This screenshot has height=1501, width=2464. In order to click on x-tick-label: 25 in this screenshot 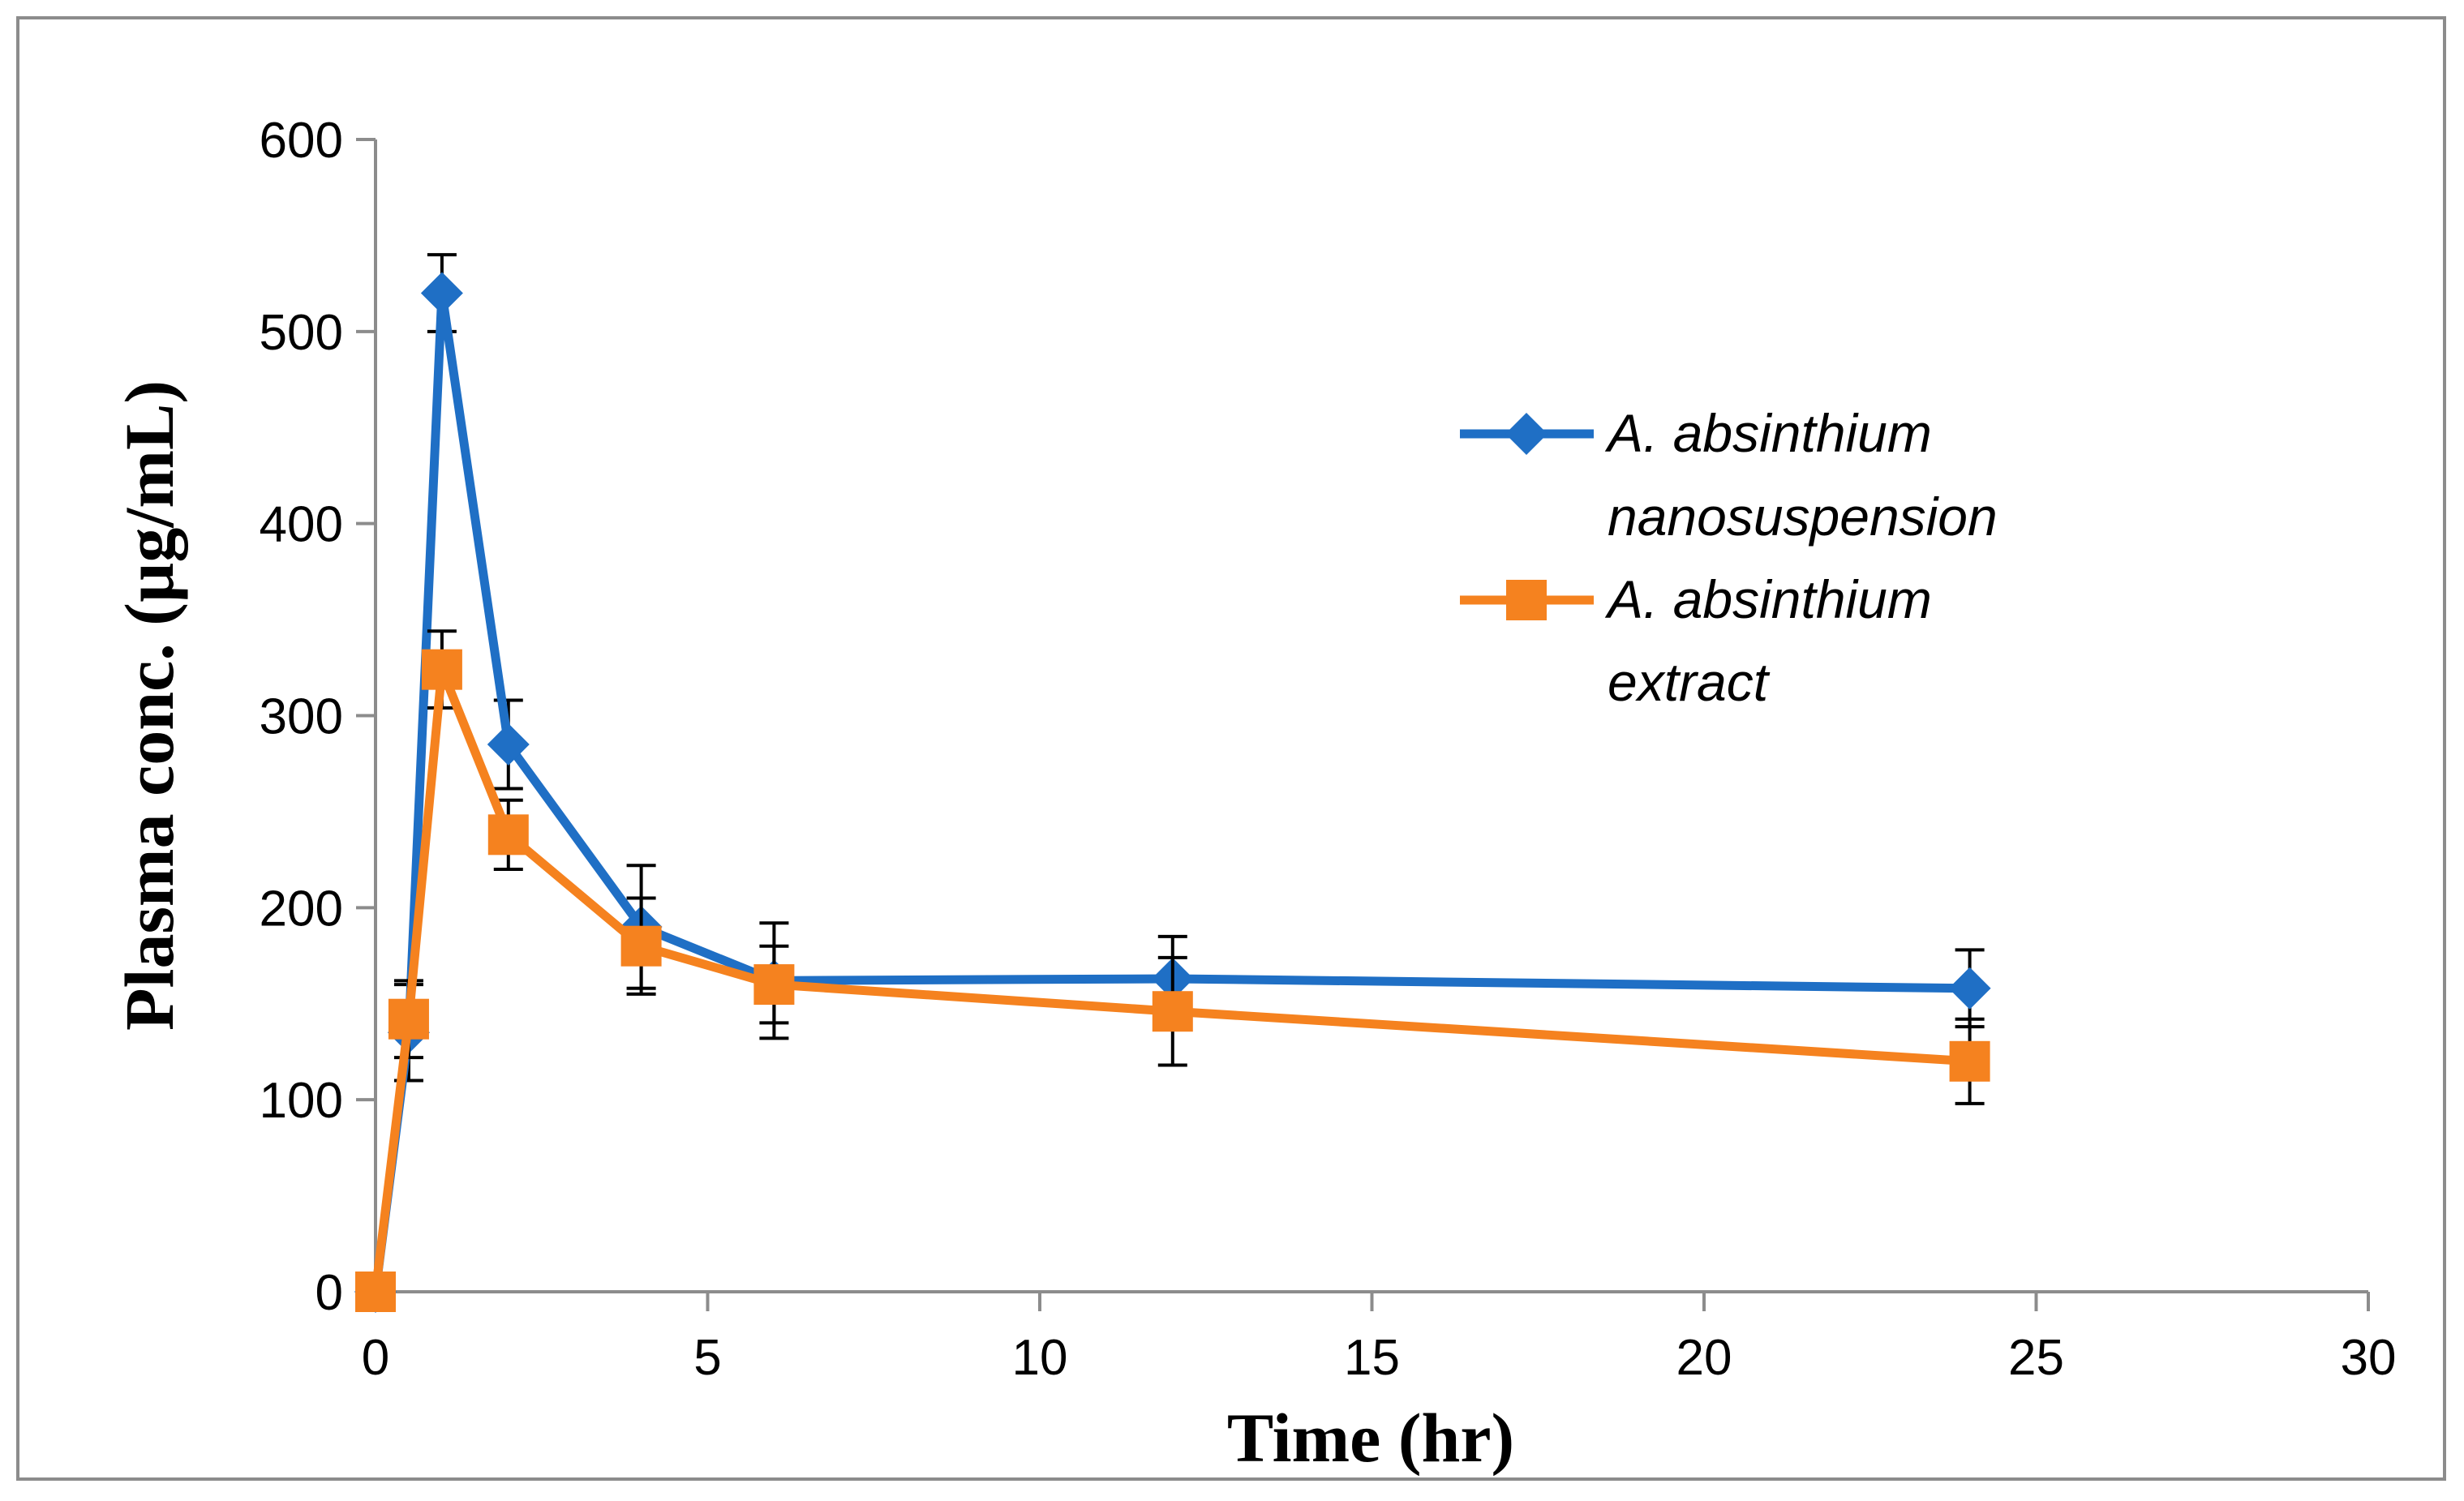, I will do `click(2036, 1358)`.